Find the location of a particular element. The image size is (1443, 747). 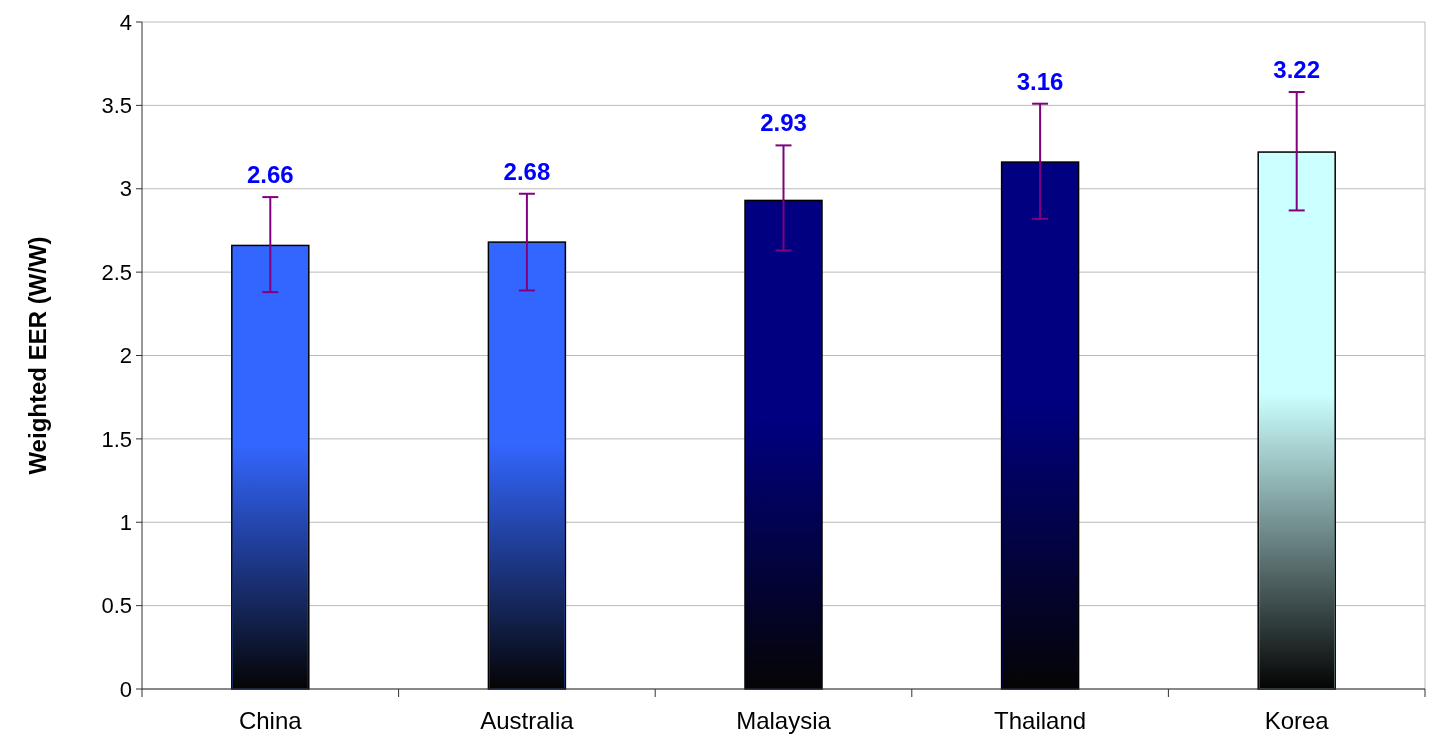

x-tick-label: Australia is located at coordinates (527, 720).